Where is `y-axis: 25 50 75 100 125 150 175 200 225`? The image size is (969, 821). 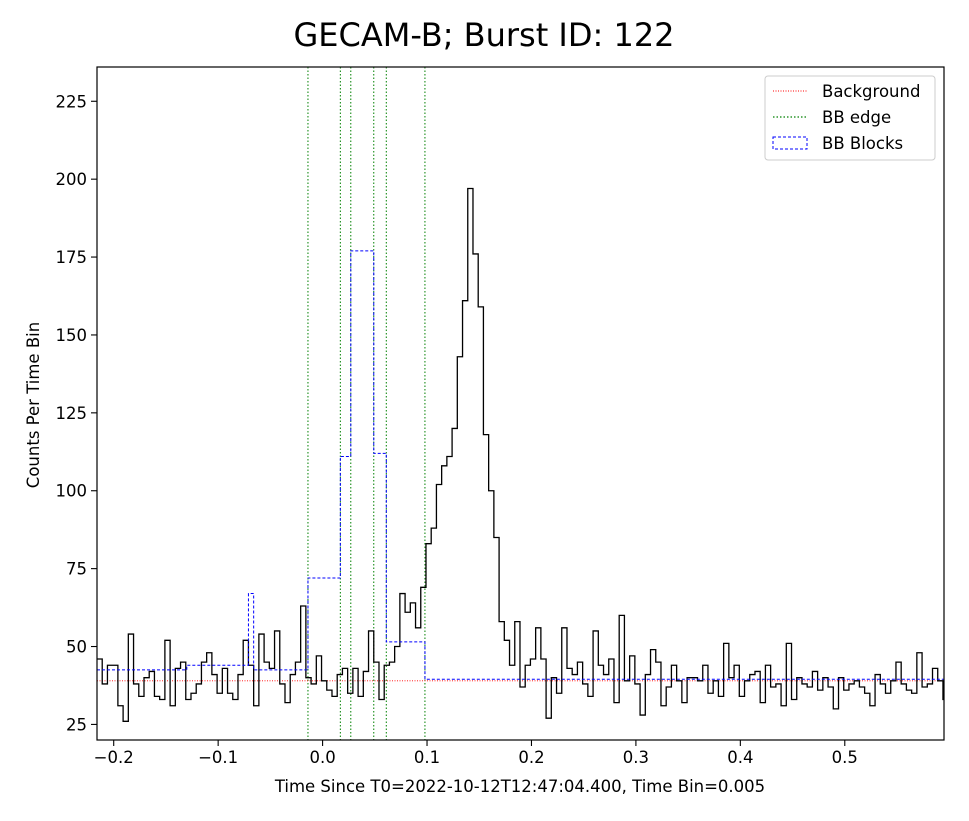
y-axis: 25 50 75 100 125 150 175 200 225 is located at coordinates (76, 413).